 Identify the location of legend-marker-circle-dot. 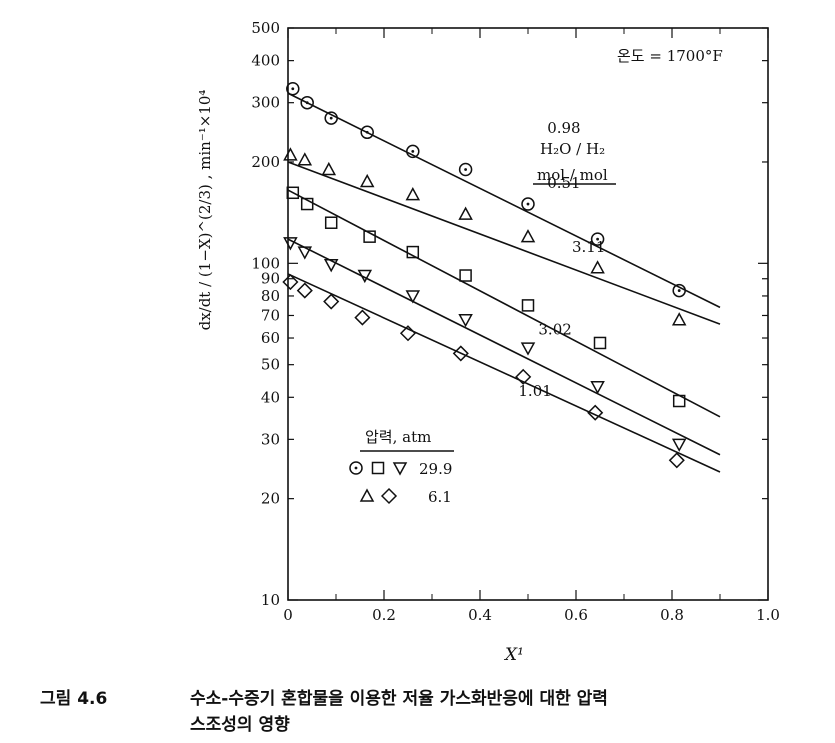
(356, 468).